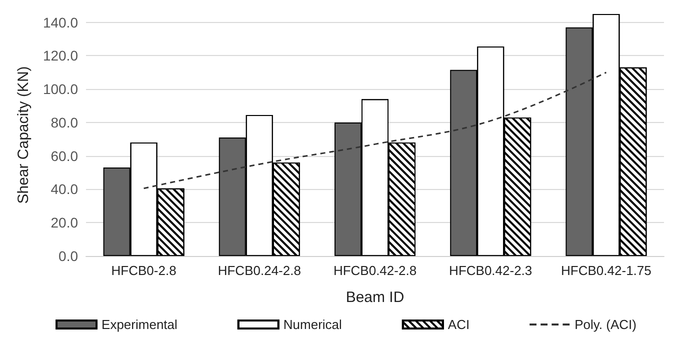 The image size is (692, 344). What do you see at coordinates (375, 270) in the screenshot?
I see `x-tick-label: HFCB0.42-2.8` at bounding box center [375, 270].